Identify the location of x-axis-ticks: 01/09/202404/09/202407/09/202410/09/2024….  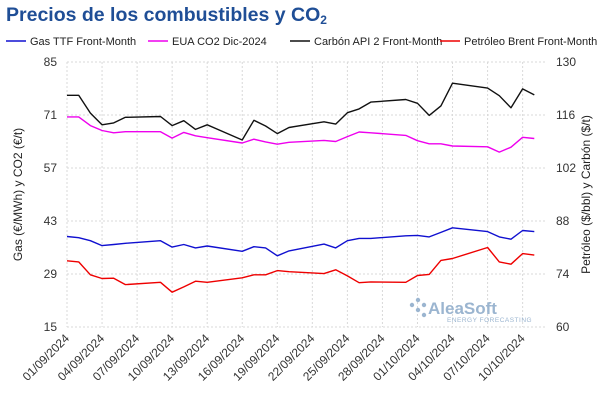
(274, 357).